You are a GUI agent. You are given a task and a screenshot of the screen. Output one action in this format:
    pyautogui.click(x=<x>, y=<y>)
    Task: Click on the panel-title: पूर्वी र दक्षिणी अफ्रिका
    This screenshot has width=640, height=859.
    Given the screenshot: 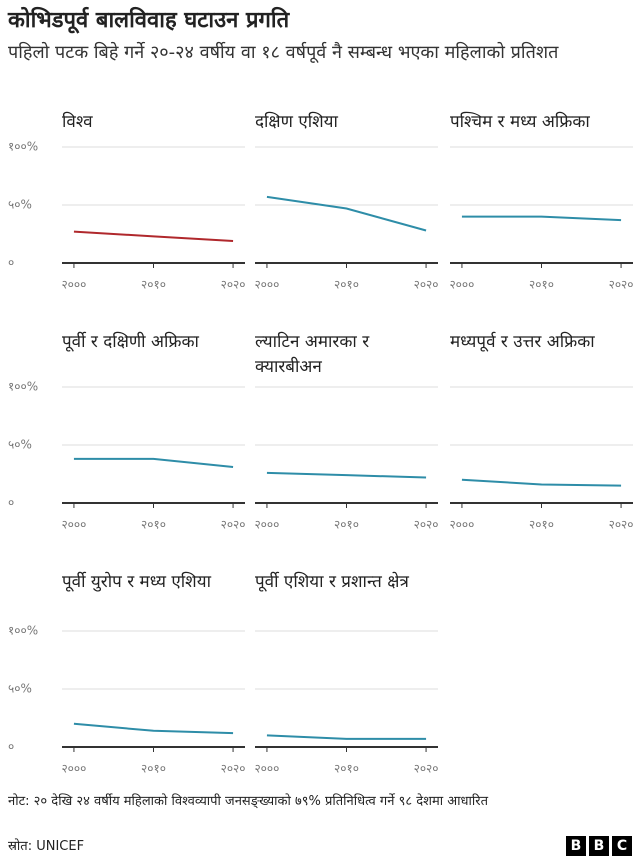 What is the action you would take?
    pyautogui.click(x=130, y=342)
    